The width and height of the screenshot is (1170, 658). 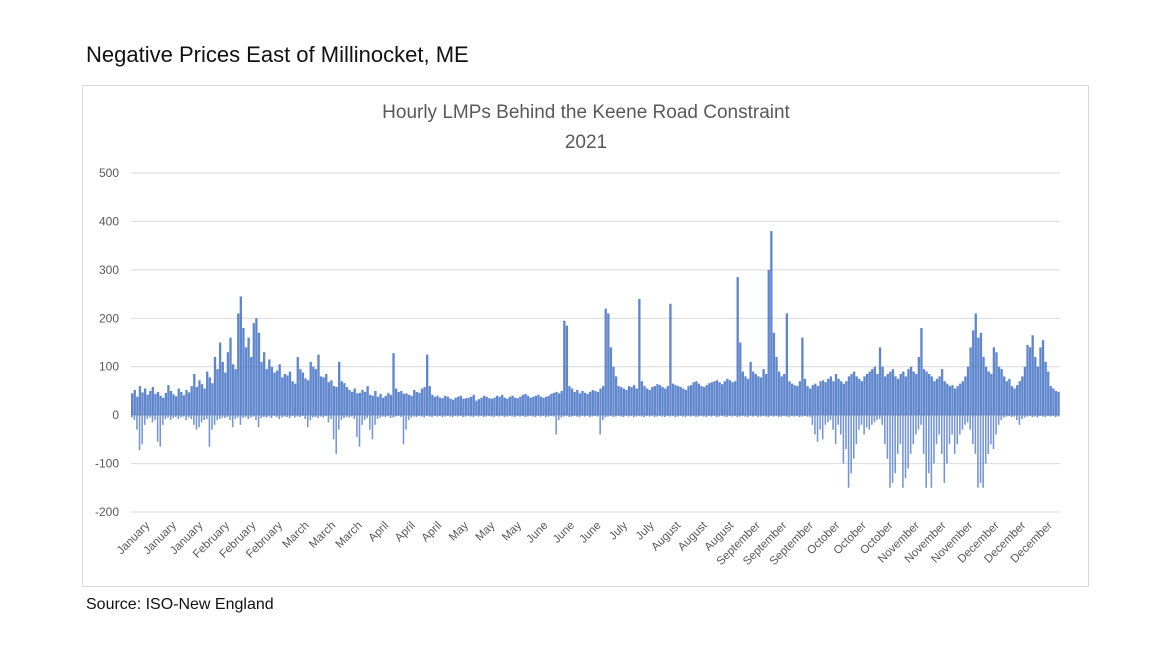 What do you see at coordinates (618, 530) in the screenshot?
I see `x-tick-label: July` at bounding box center [618, 530].